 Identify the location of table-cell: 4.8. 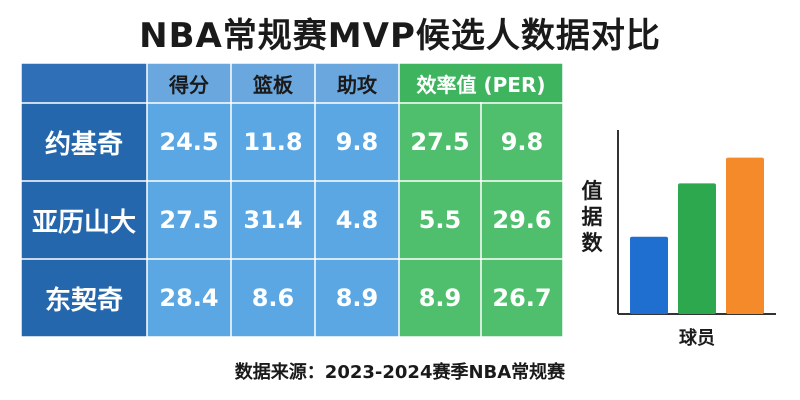
(357, 220).